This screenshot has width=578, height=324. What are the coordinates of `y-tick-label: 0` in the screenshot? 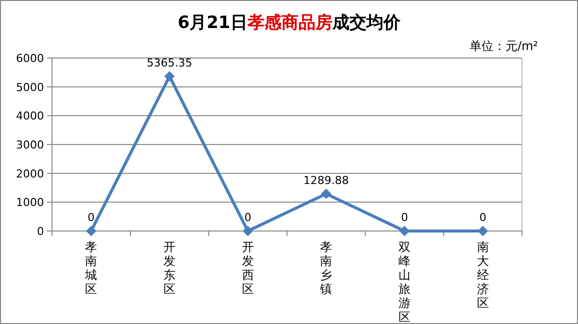 It's located at (40, 231).